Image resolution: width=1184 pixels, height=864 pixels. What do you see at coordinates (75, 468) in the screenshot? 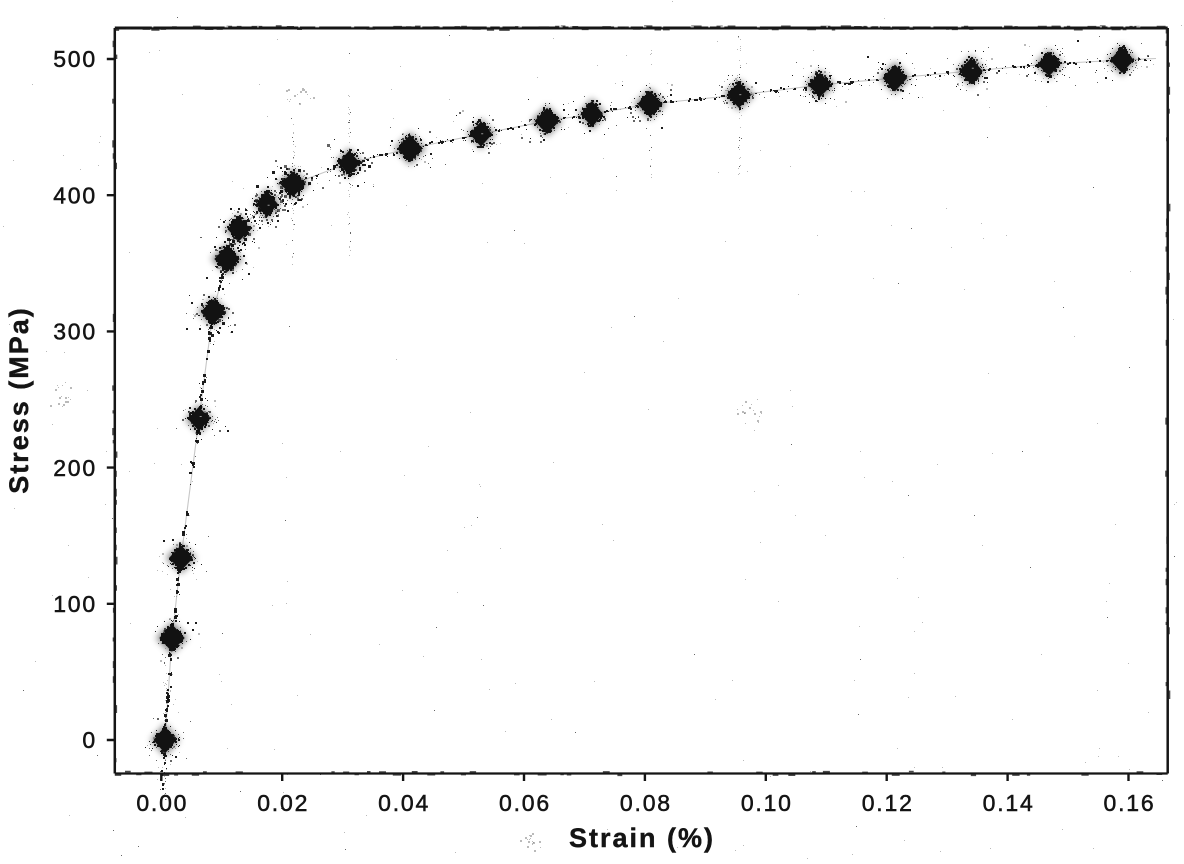
I see `svg-text: 200` at bounding box center [75, 468].